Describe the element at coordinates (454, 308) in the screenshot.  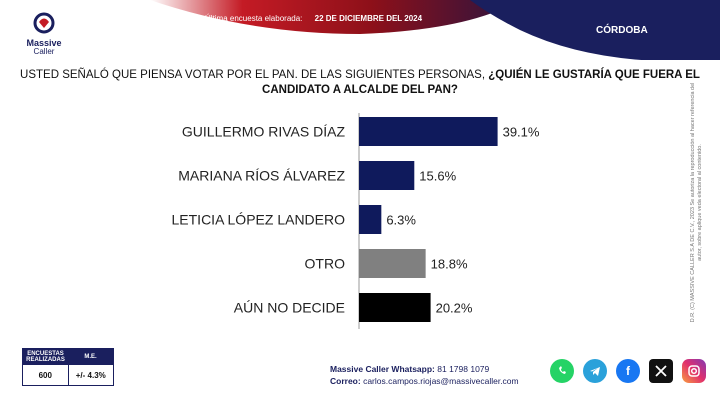
I see `value-label: 20.2%` at that location.